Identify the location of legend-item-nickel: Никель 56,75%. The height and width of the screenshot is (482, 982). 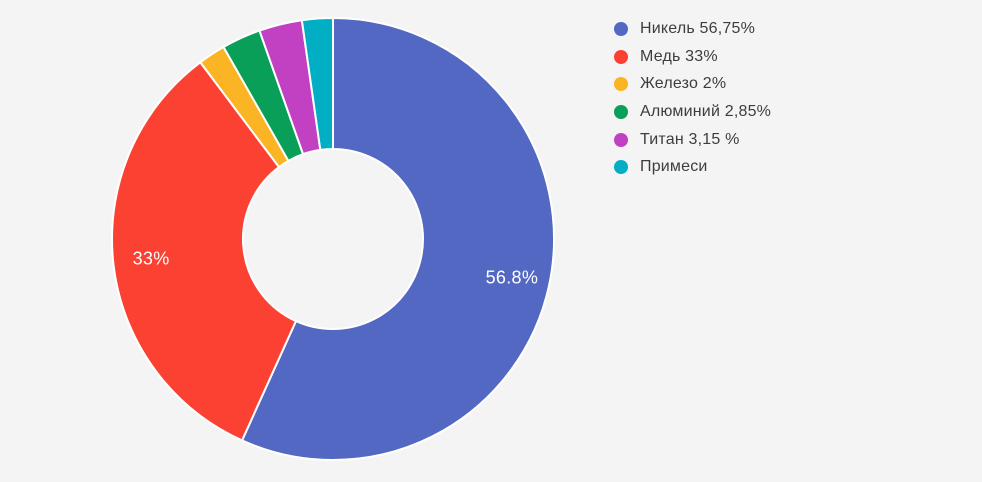
(692, 29).